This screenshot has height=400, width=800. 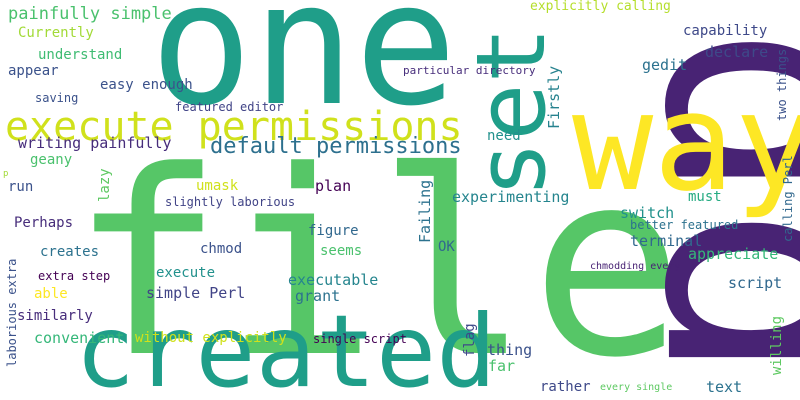 What do you see at coordinates (635, 266) in the screenshot?
I see `word-chmodding-every: chmodding every` at bounding box center [635, 266].